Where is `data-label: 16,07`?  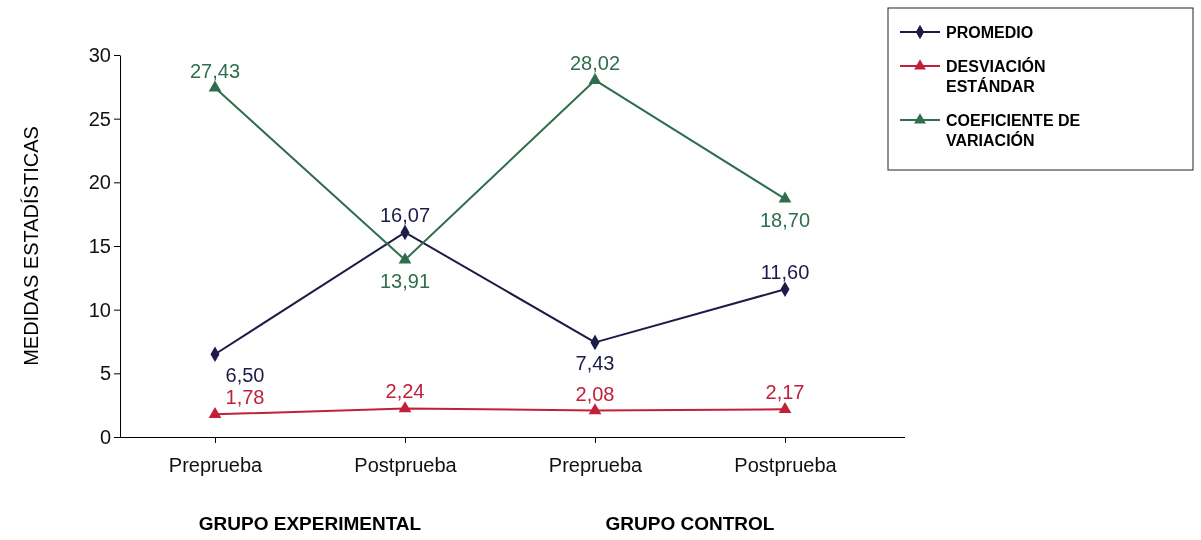 data-label: 16,07 is located at coordinates (405, 215).